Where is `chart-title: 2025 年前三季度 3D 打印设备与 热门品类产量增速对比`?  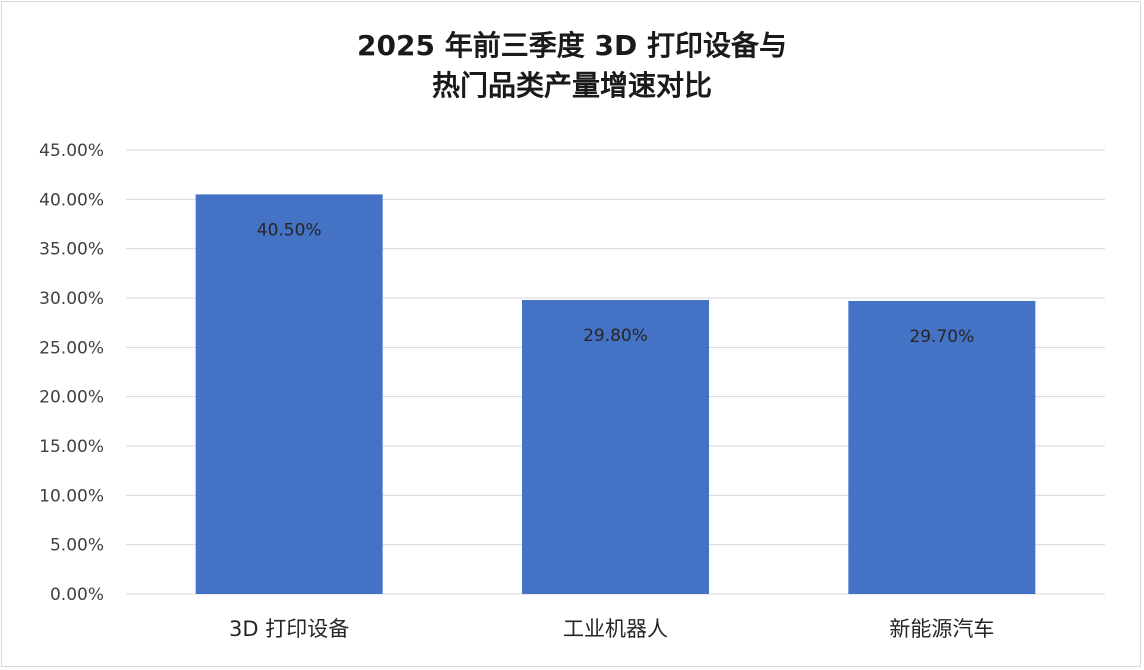 chart-title: 2025 年前三季度 3D 打印设备与 热门品类产量增速对比 is located at coordinates (572, 66).